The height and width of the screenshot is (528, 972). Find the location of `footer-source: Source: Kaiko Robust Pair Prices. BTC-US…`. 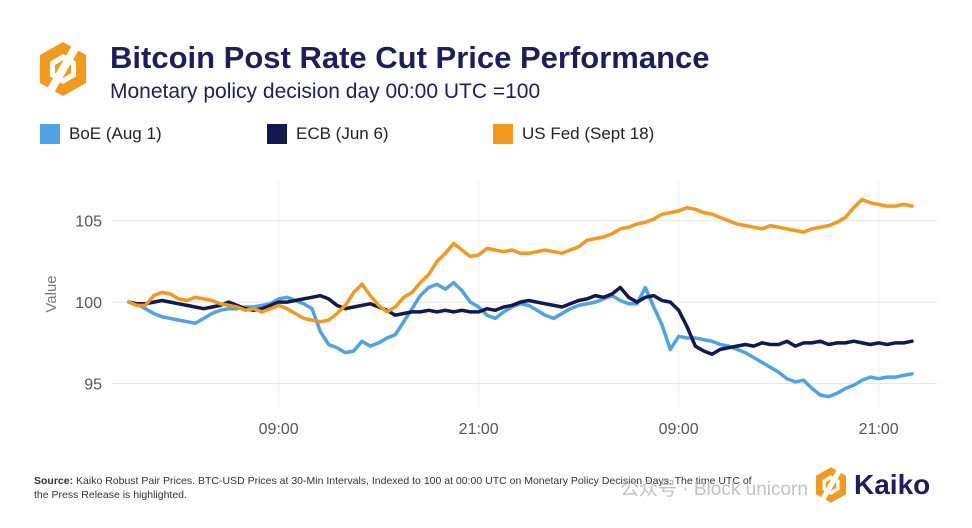

footer-source: Source: Kaiko Robust Pair Prices. BTC-US… is located at coordinates (394, 488).